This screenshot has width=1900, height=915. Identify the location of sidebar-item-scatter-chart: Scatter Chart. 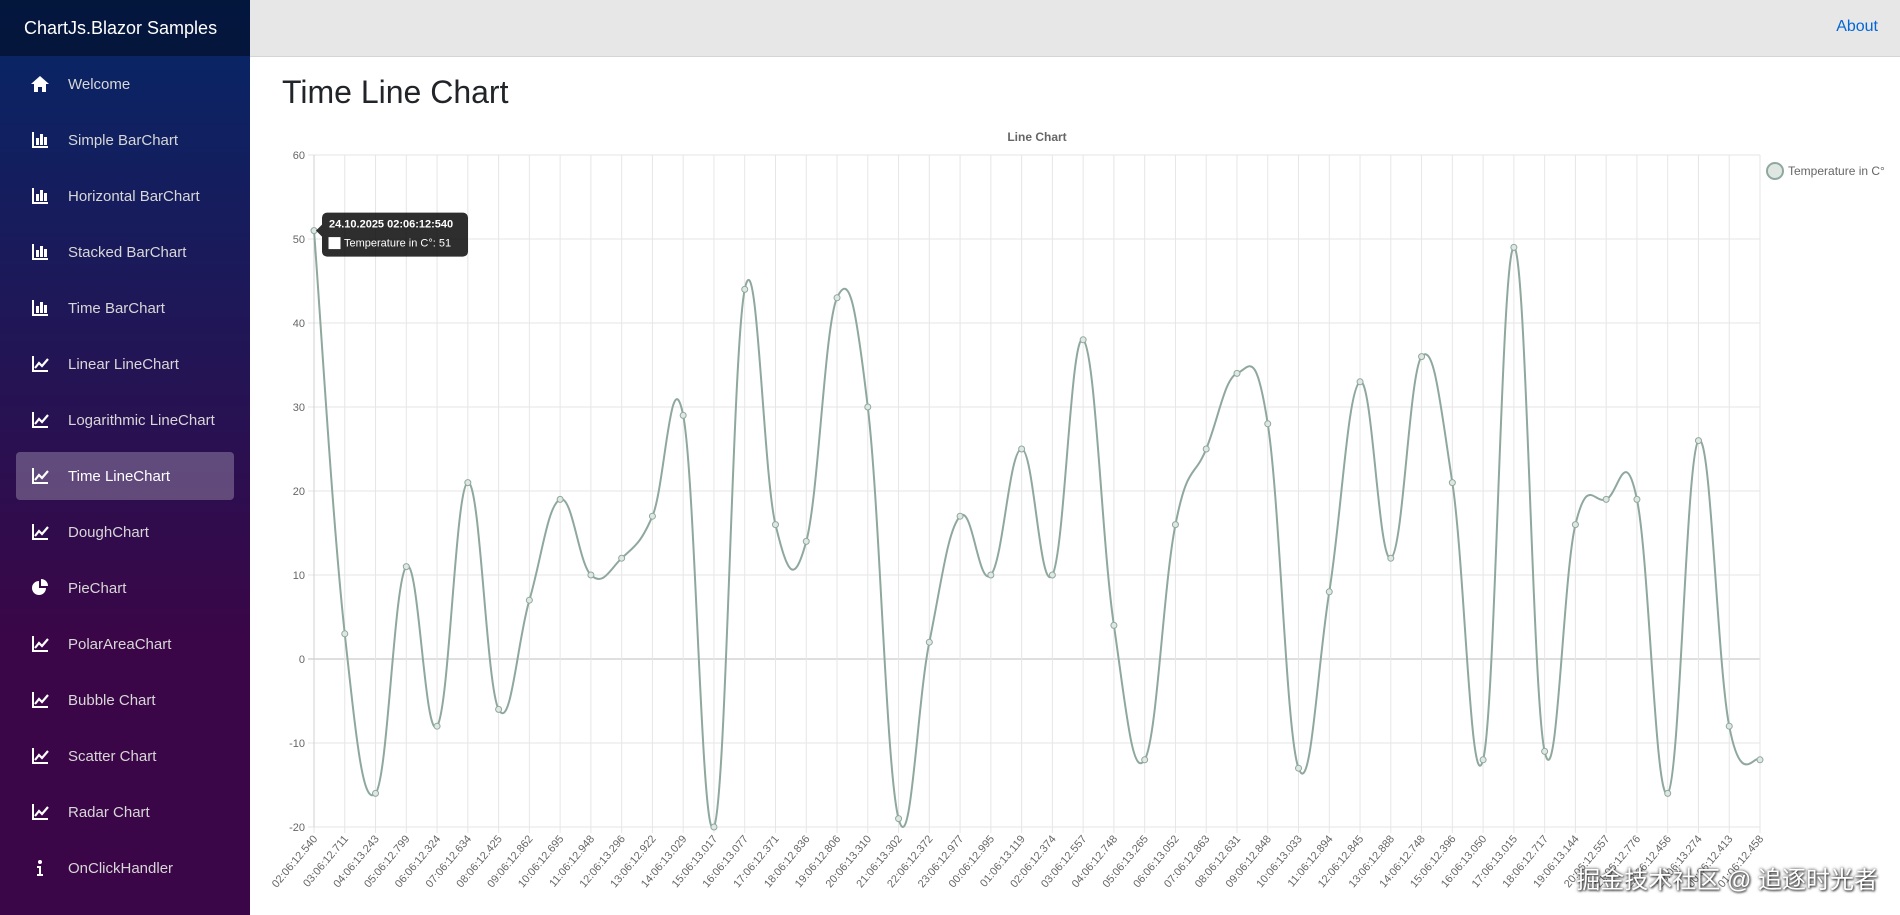
(125, 756).